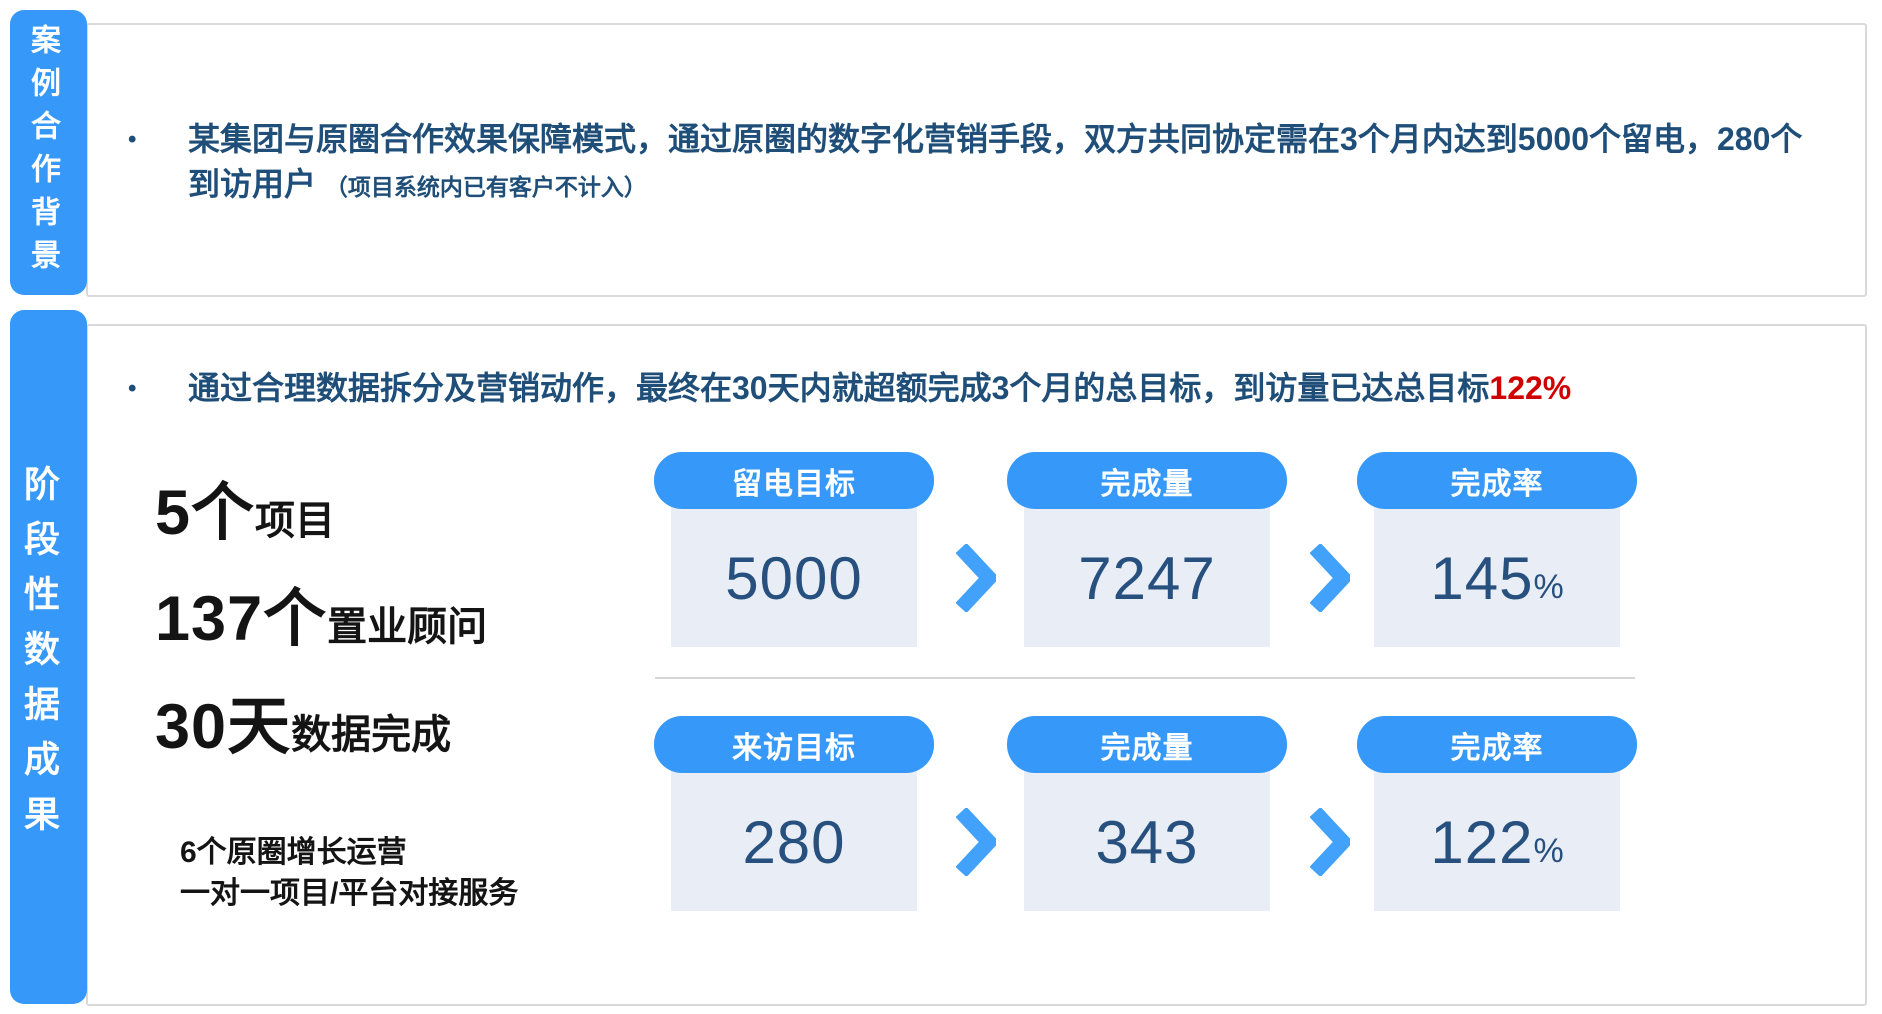 The height and width of the screenshot is (1014, 1882). What do you see at coordinates (205, 513) in the screenshot?
I see `stat-projects-number: 5个` at bounding box center [205, 513].